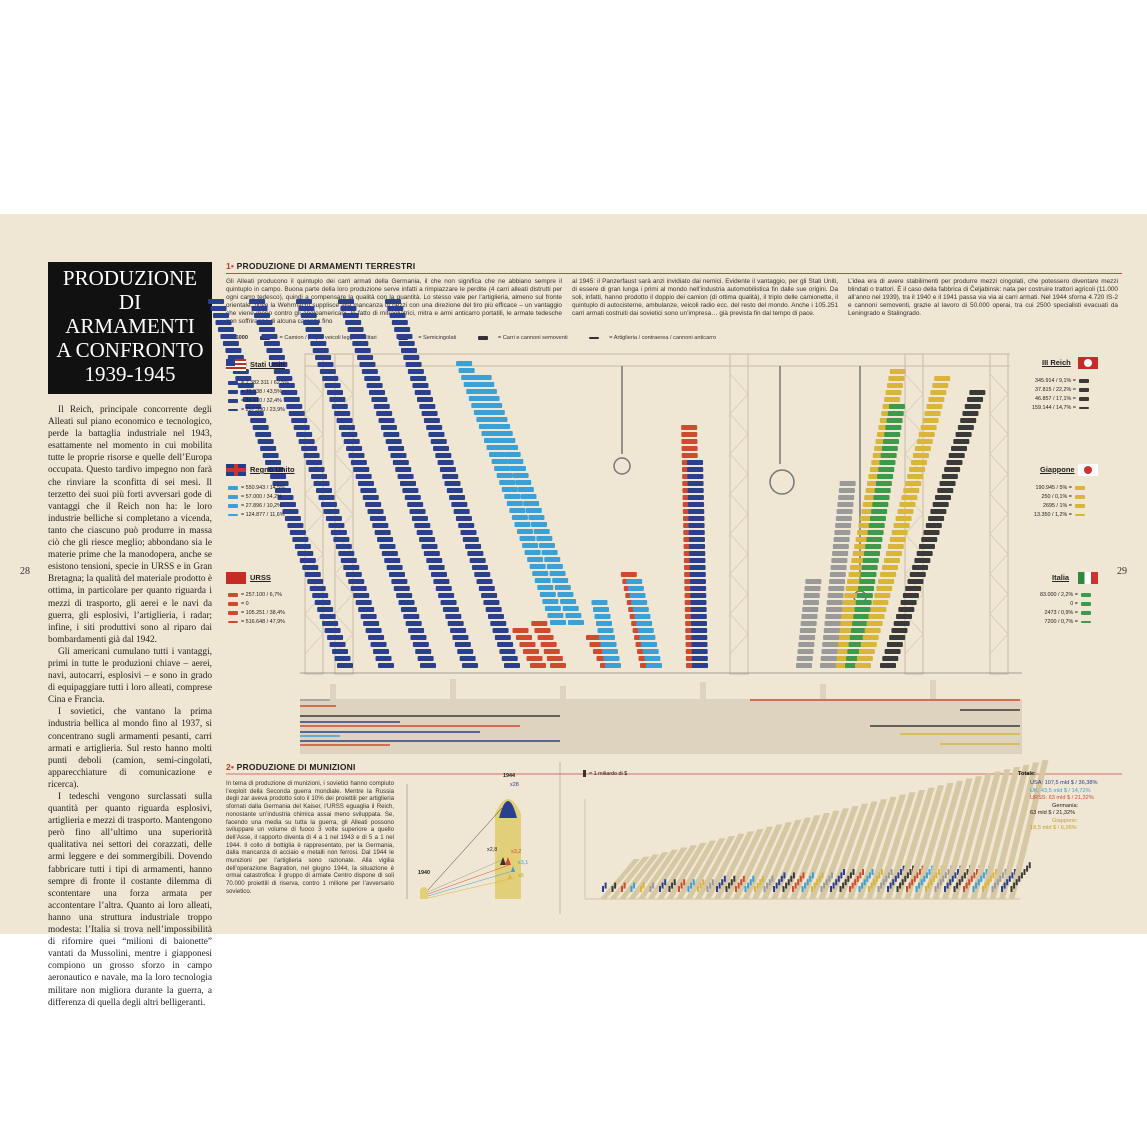 The height and width of the screenshot is (1147, 1147). What do you see at coordinates (1079, 505) in the screenshot?
I see `tank-icon` at bounding box center [1079, 505].